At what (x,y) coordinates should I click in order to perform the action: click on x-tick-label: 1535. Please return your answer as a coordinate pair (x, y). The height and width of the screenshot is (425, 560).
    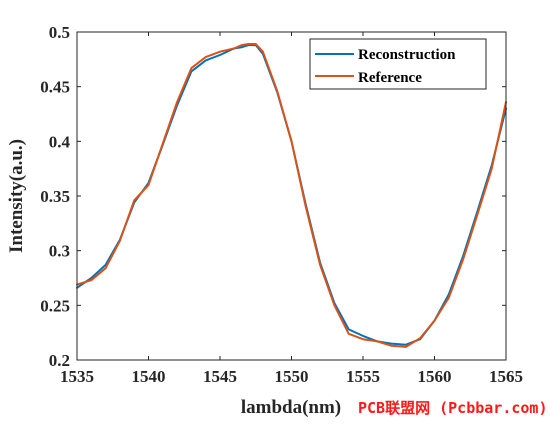
    Looking at the image, I should click on (77, 376).